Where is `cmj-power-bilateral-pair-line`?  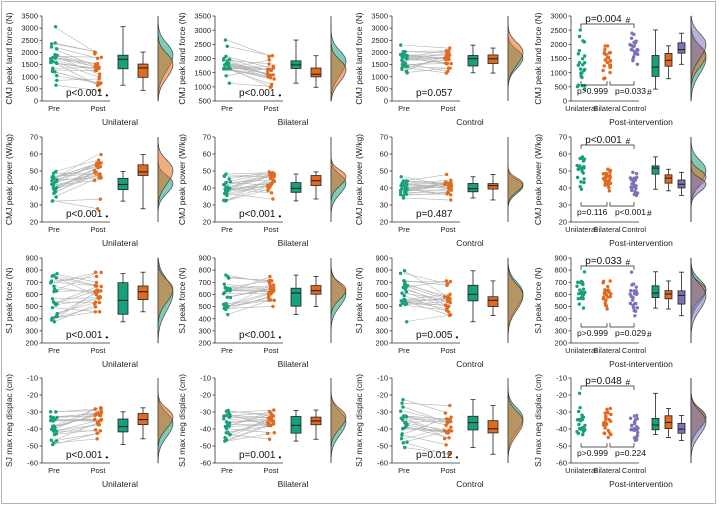
cmj-power-bilateral-pair-line is located at coordinates (249, 184).